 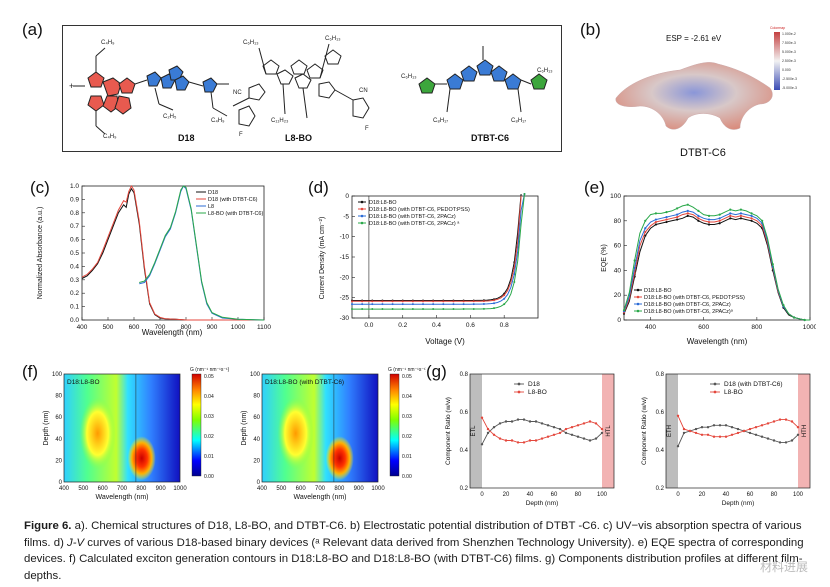 What do you see at coordinates (789, 61) in the screenshot?
I see `esp-tick-3: 2.500e-3` at bounding box center [789, 61].